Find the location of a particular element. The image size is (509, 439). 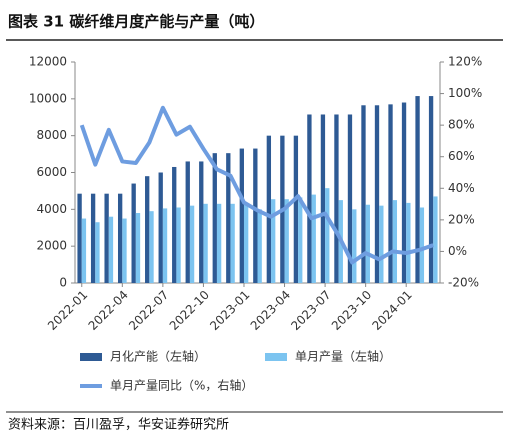

x-tick-label: 2024-01 is located at coordinates (391, 310).